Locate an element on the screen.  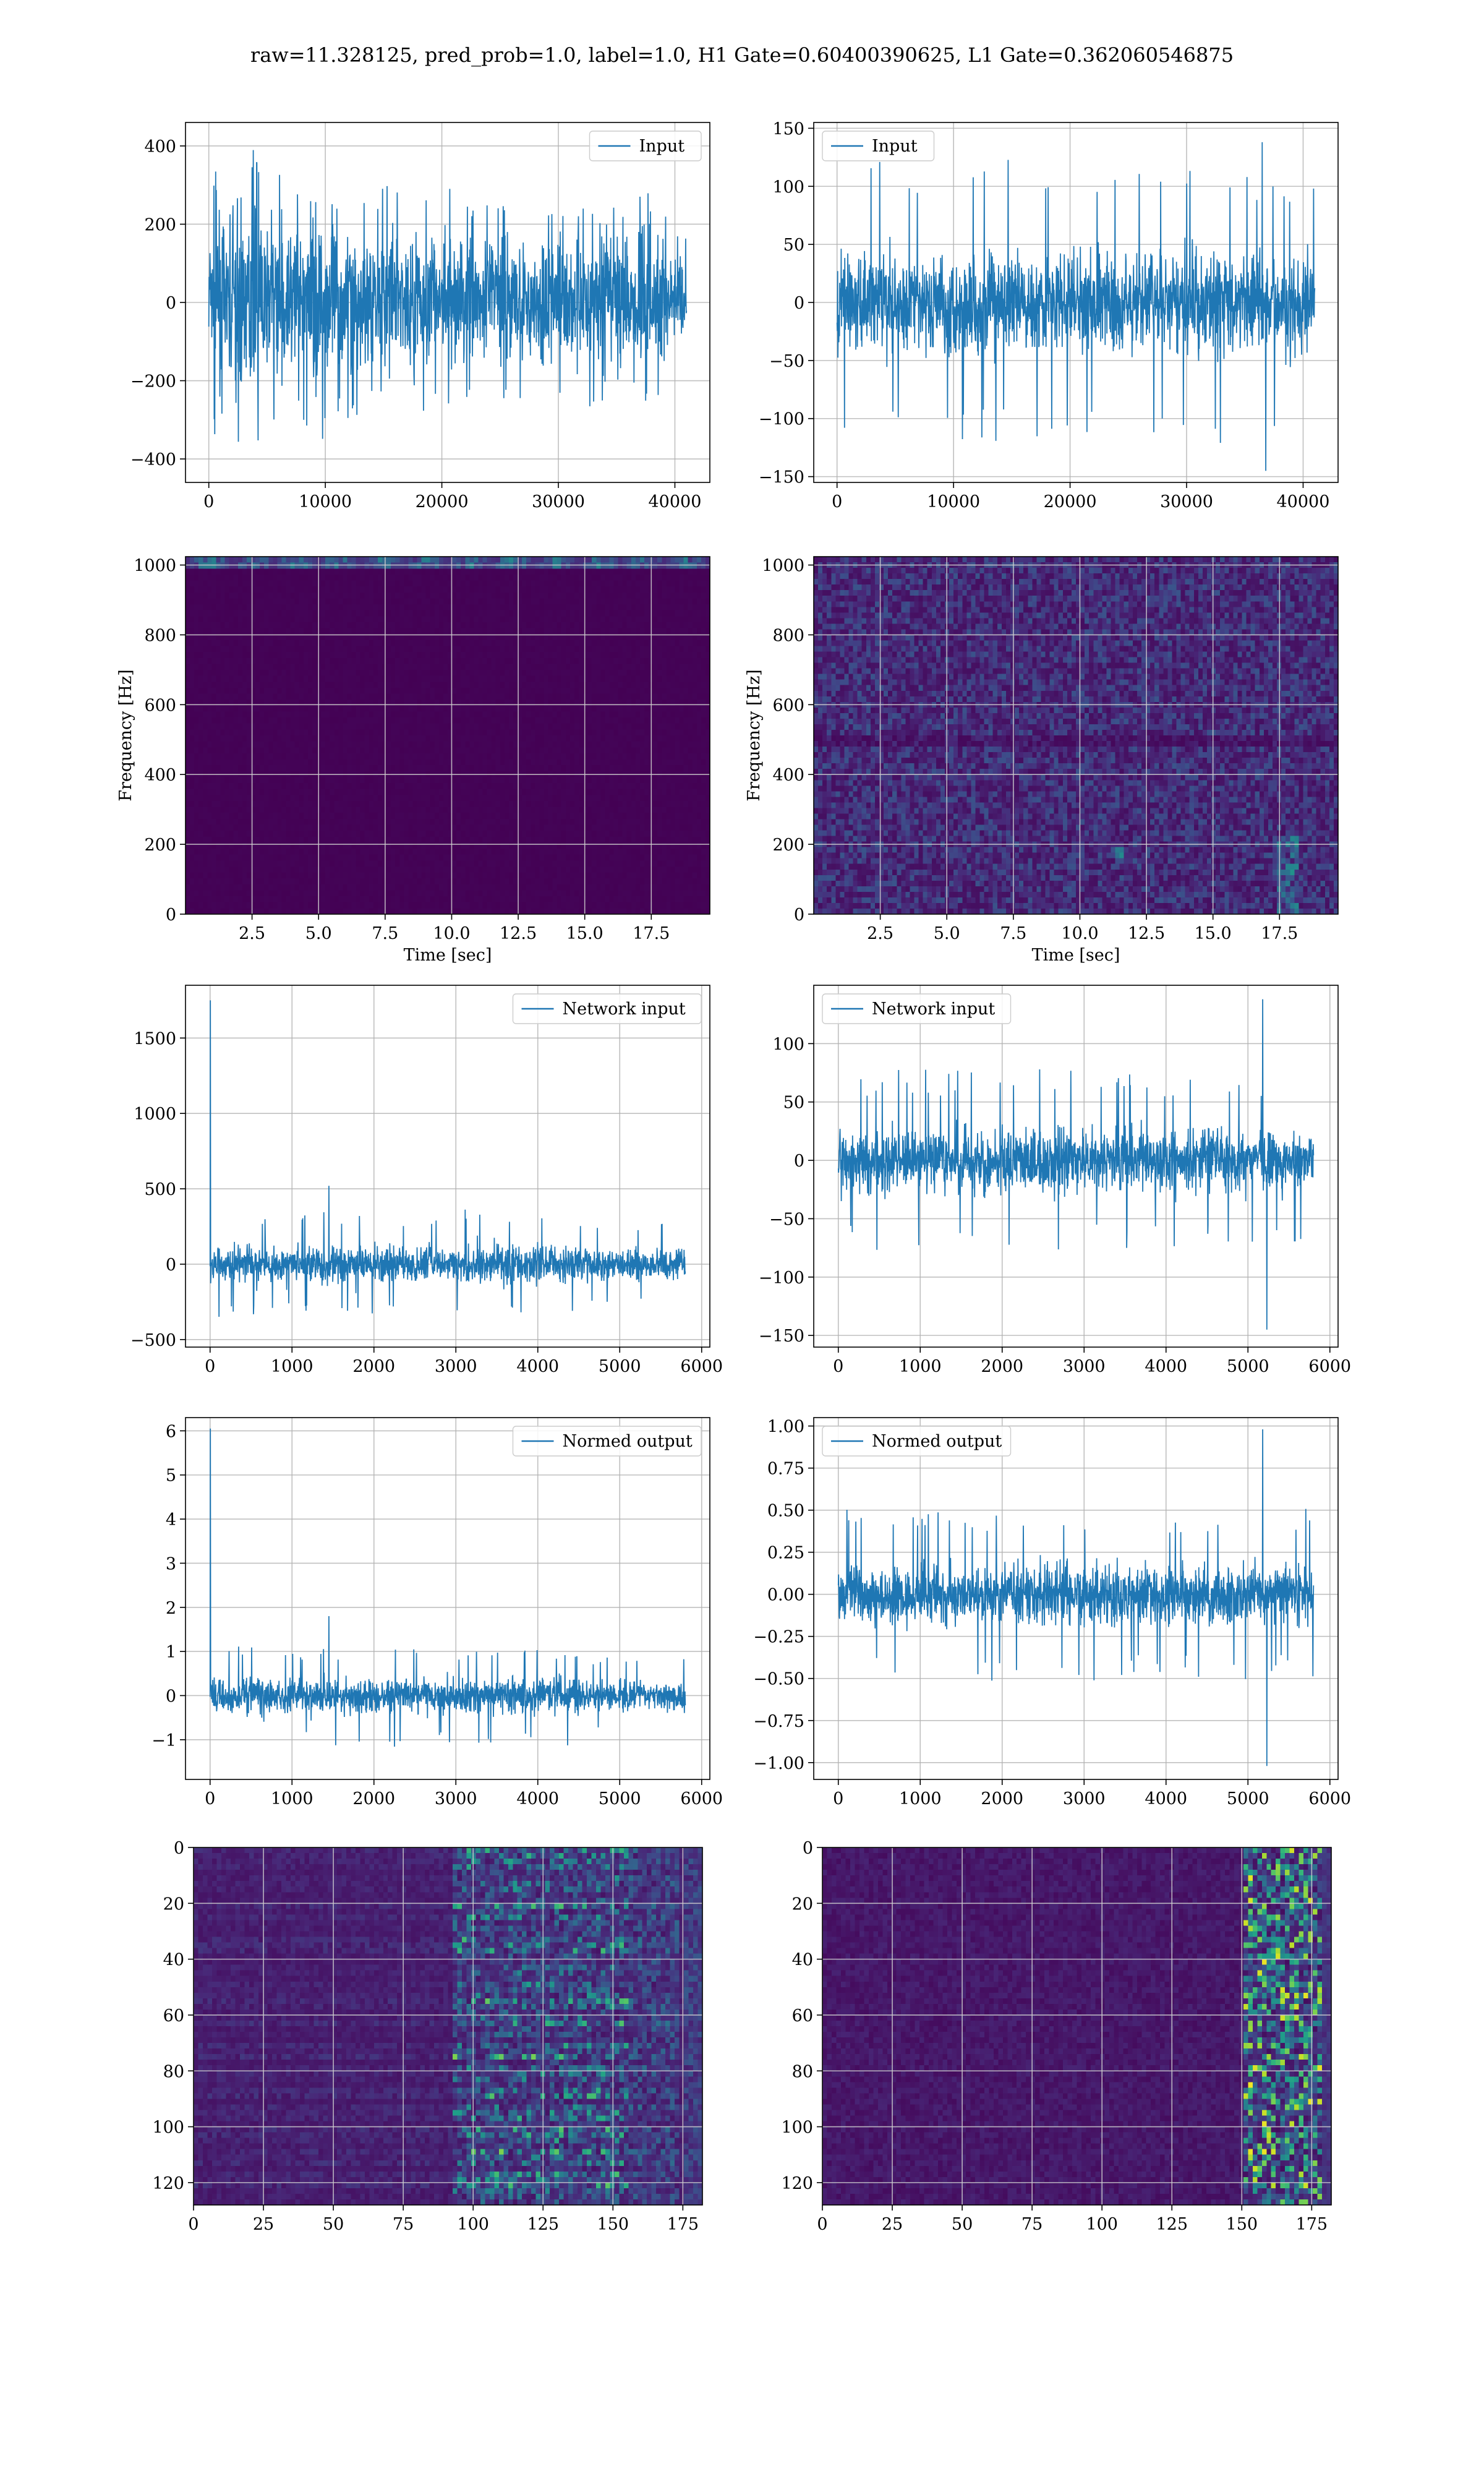
x-tick-label: 40000 is located at coordinates (675, 501).